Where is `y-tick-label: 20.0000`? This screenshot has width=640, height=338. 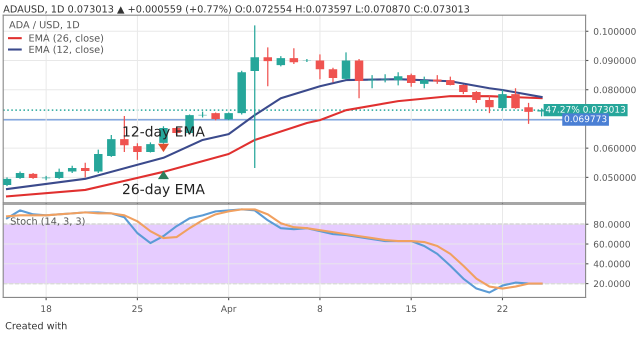 y-tick-label: 20.0000 is located at coordinates (612, 284).